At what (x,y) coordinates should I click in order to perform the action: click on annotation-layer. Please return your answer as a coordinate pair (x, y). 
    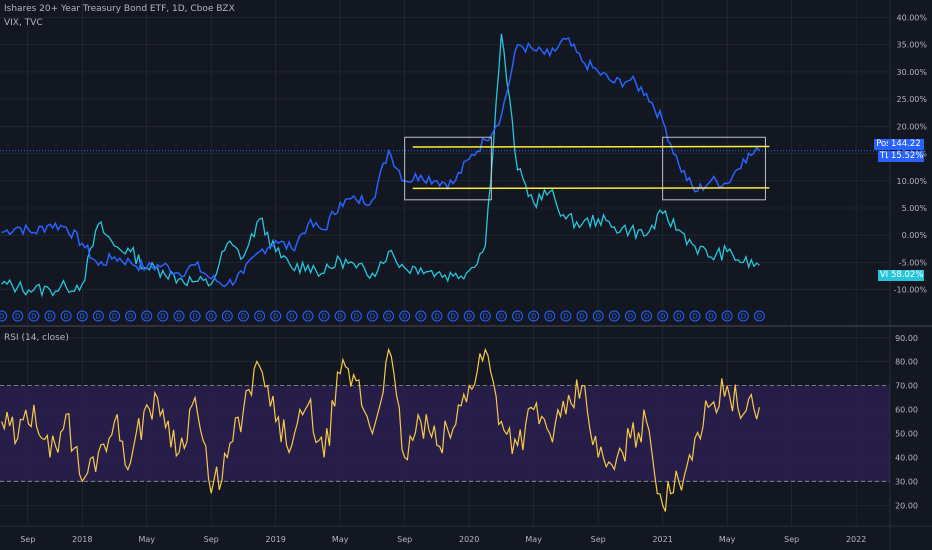
    Looking at the image, I should click on (587, 168).